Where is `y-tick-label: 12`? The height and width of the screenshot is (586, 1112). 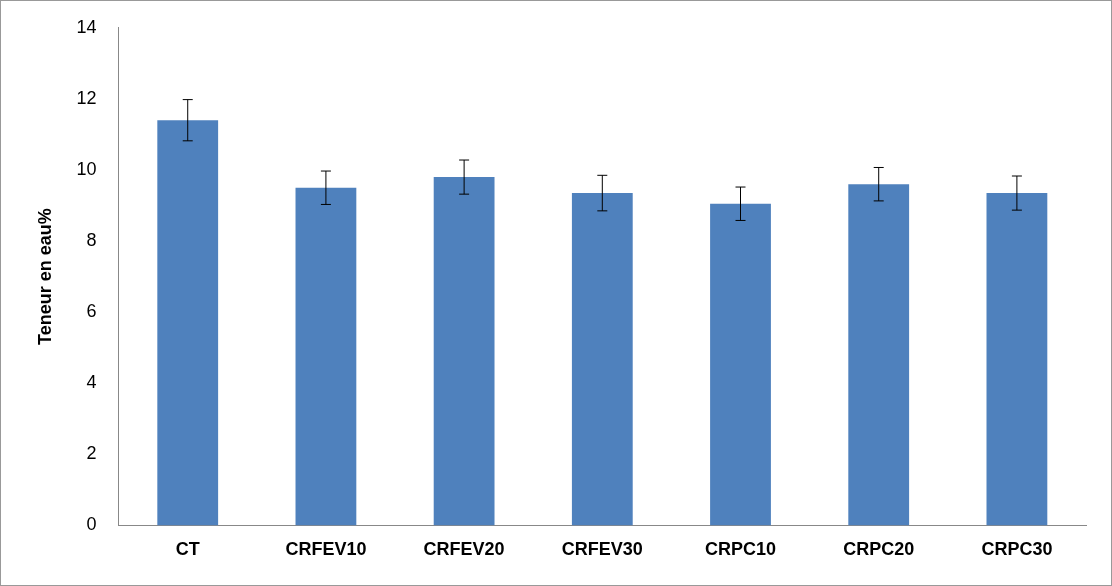 y-tick-label: 12 is located at coordinates (86, 97).